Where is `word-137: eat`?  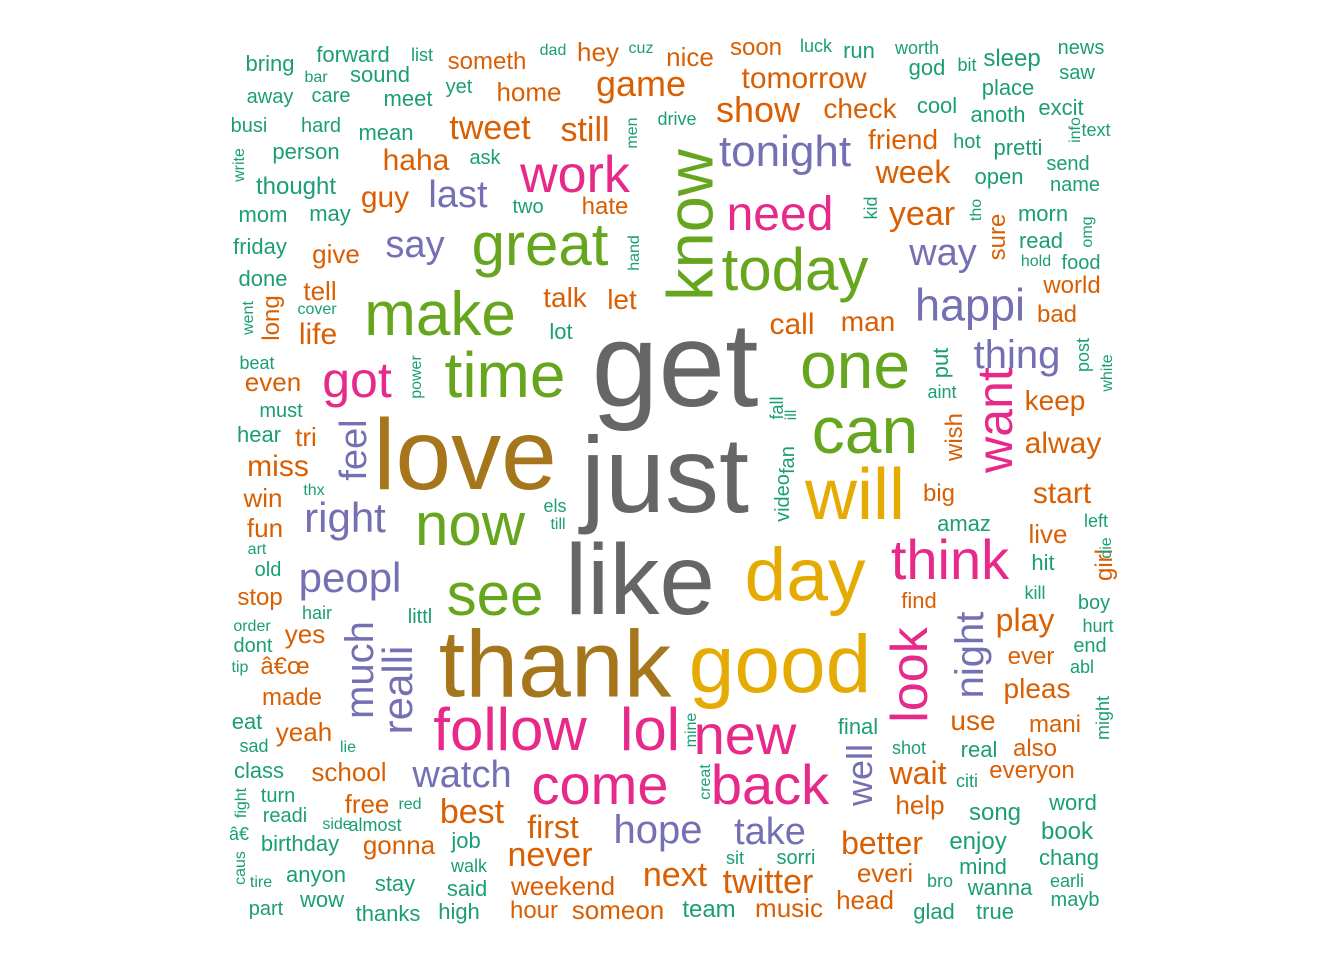 word-137: eat is located at coordinates (247, 721).